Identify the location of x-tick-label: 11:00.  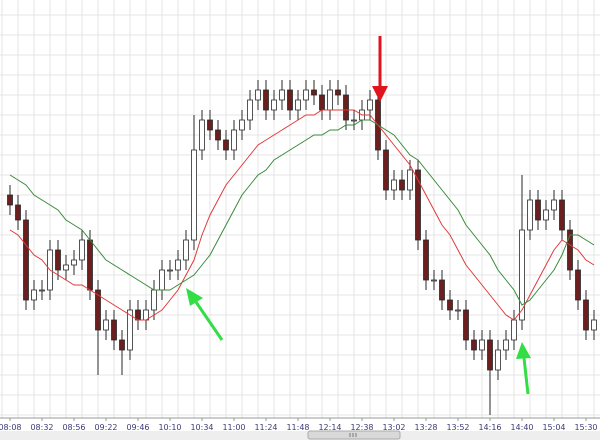
(233, 427).